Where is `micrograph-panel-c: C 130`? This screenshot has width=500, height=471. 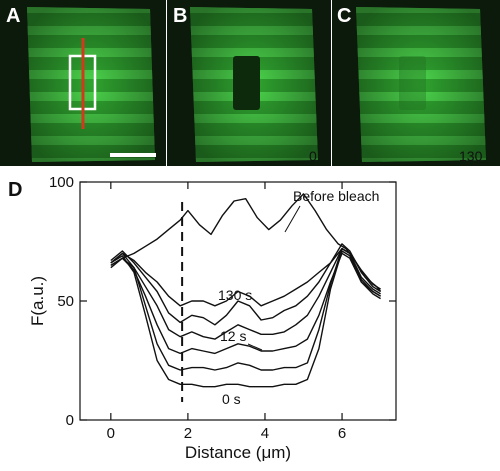
micrograph-panel-c: C 130 is located at coordinates (416, 83).